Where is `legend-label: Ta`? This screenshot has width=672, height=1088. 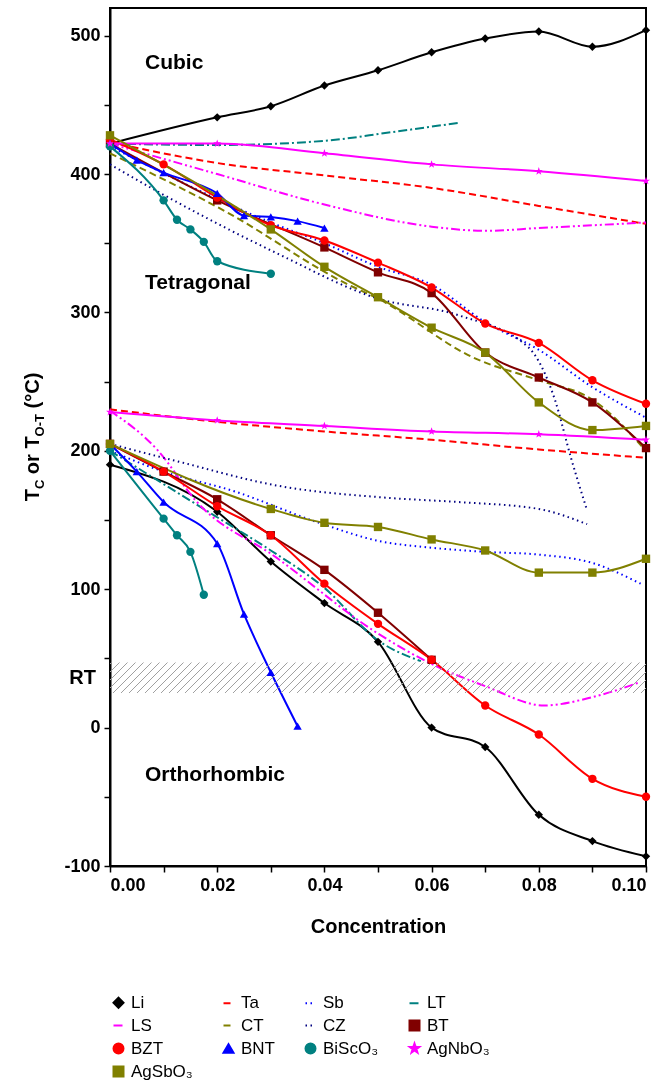
legend-label: Ta is located at coordinates (250, 1003).